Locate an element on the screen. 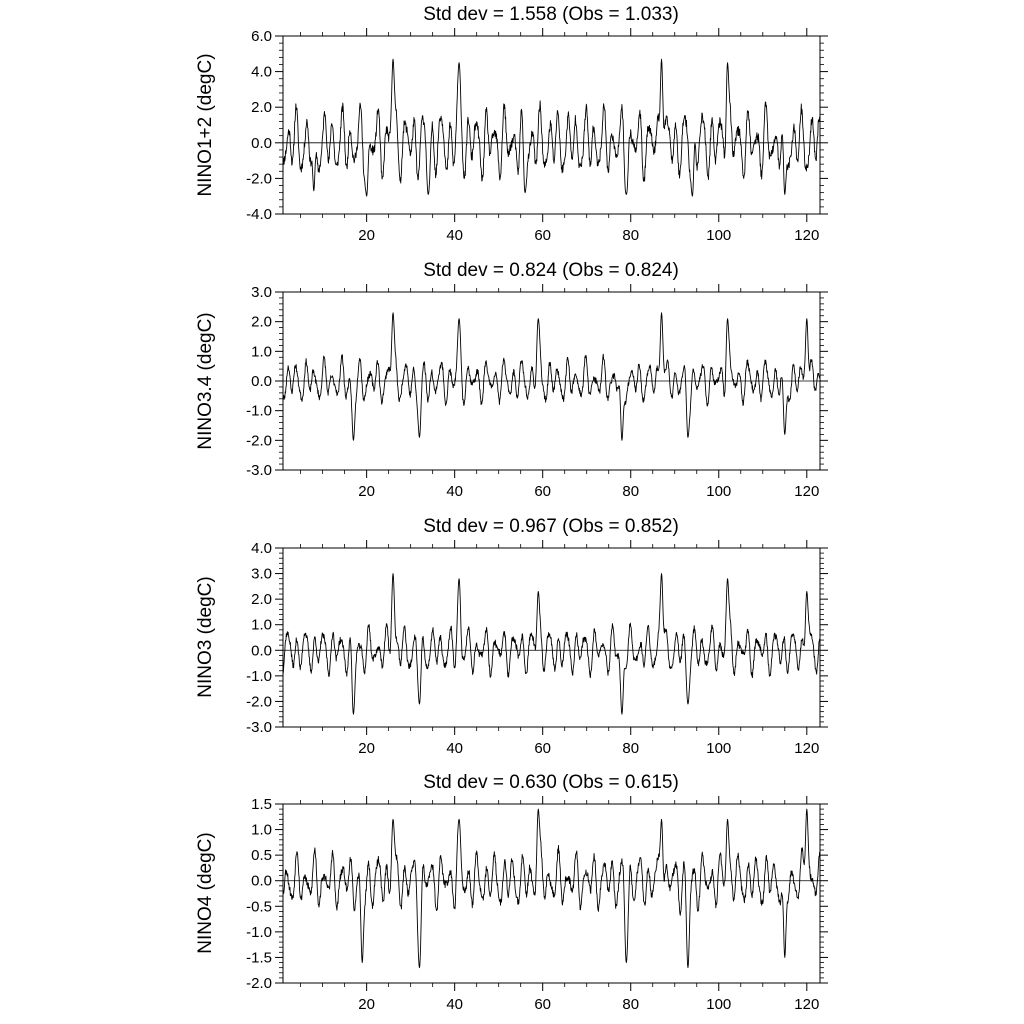  y-tick-label: -1.5 is located at coordinates (259, 957).